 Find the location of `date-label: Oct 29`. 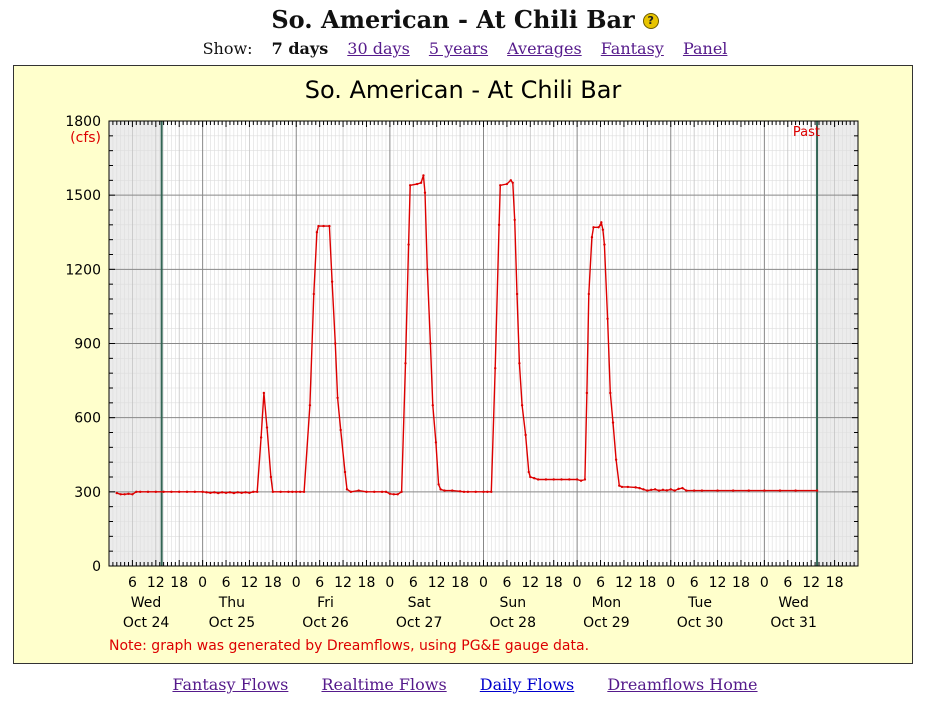

date-label: Oct 29 is located at coordinates (606, 623).